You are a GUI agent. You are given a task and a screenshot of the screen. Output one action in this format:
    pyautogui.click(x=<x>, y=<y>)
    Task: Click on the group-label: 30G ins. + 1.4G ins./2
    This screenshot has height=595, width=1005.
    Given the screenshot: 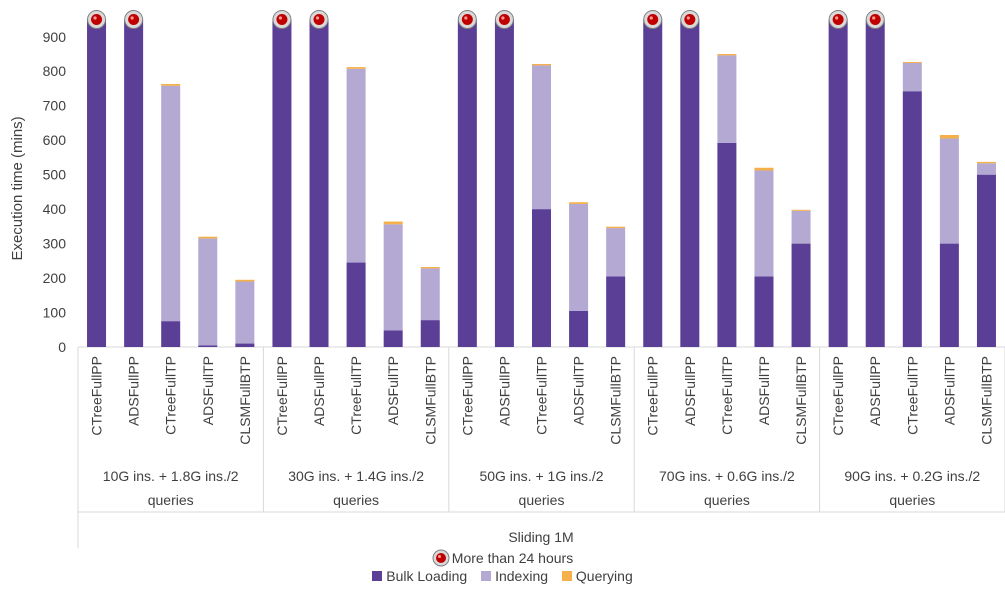 What is the action you would take?
    pyautogui.click(x=356, y=476)
    